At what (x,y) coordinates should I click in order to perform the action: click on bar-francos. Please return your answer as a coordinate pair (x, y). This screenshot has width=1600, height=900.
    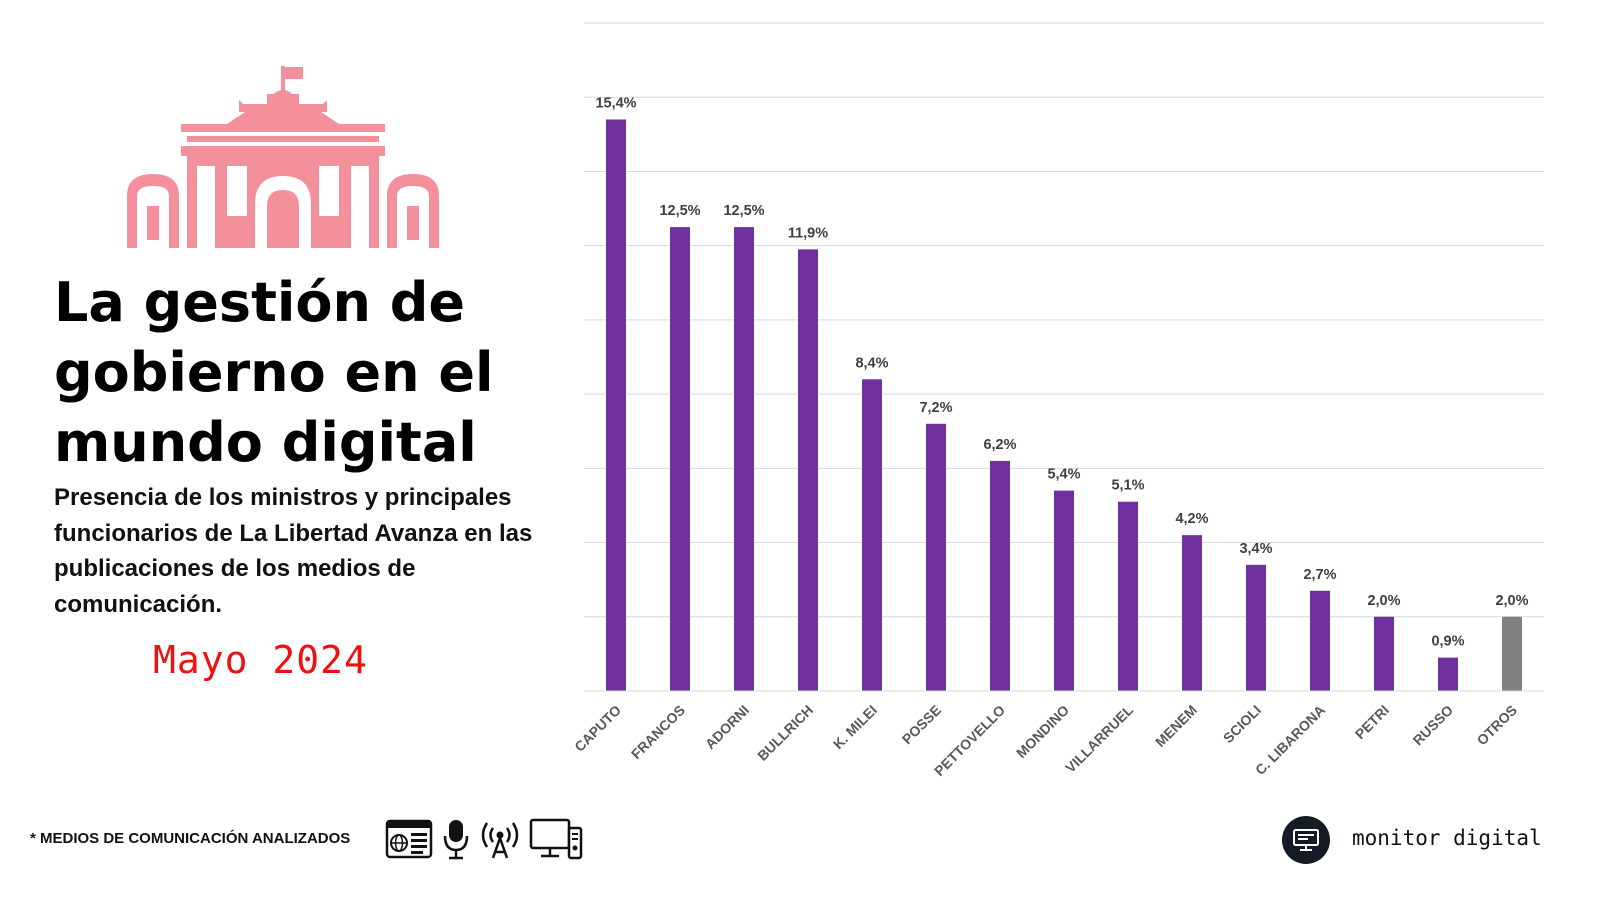
    Looking at the image, I should click on (680, 459).